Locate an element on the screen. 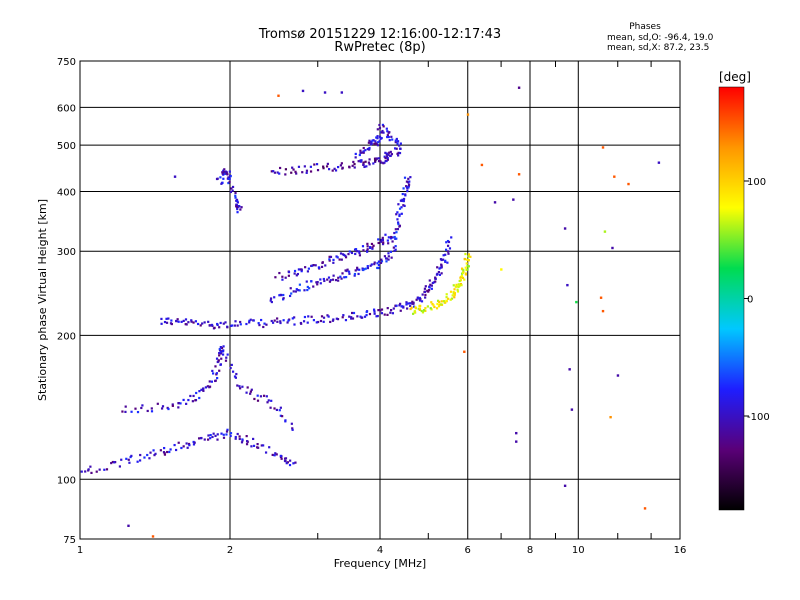  x-tick-label: 16 is located at coordinates (680, 550).